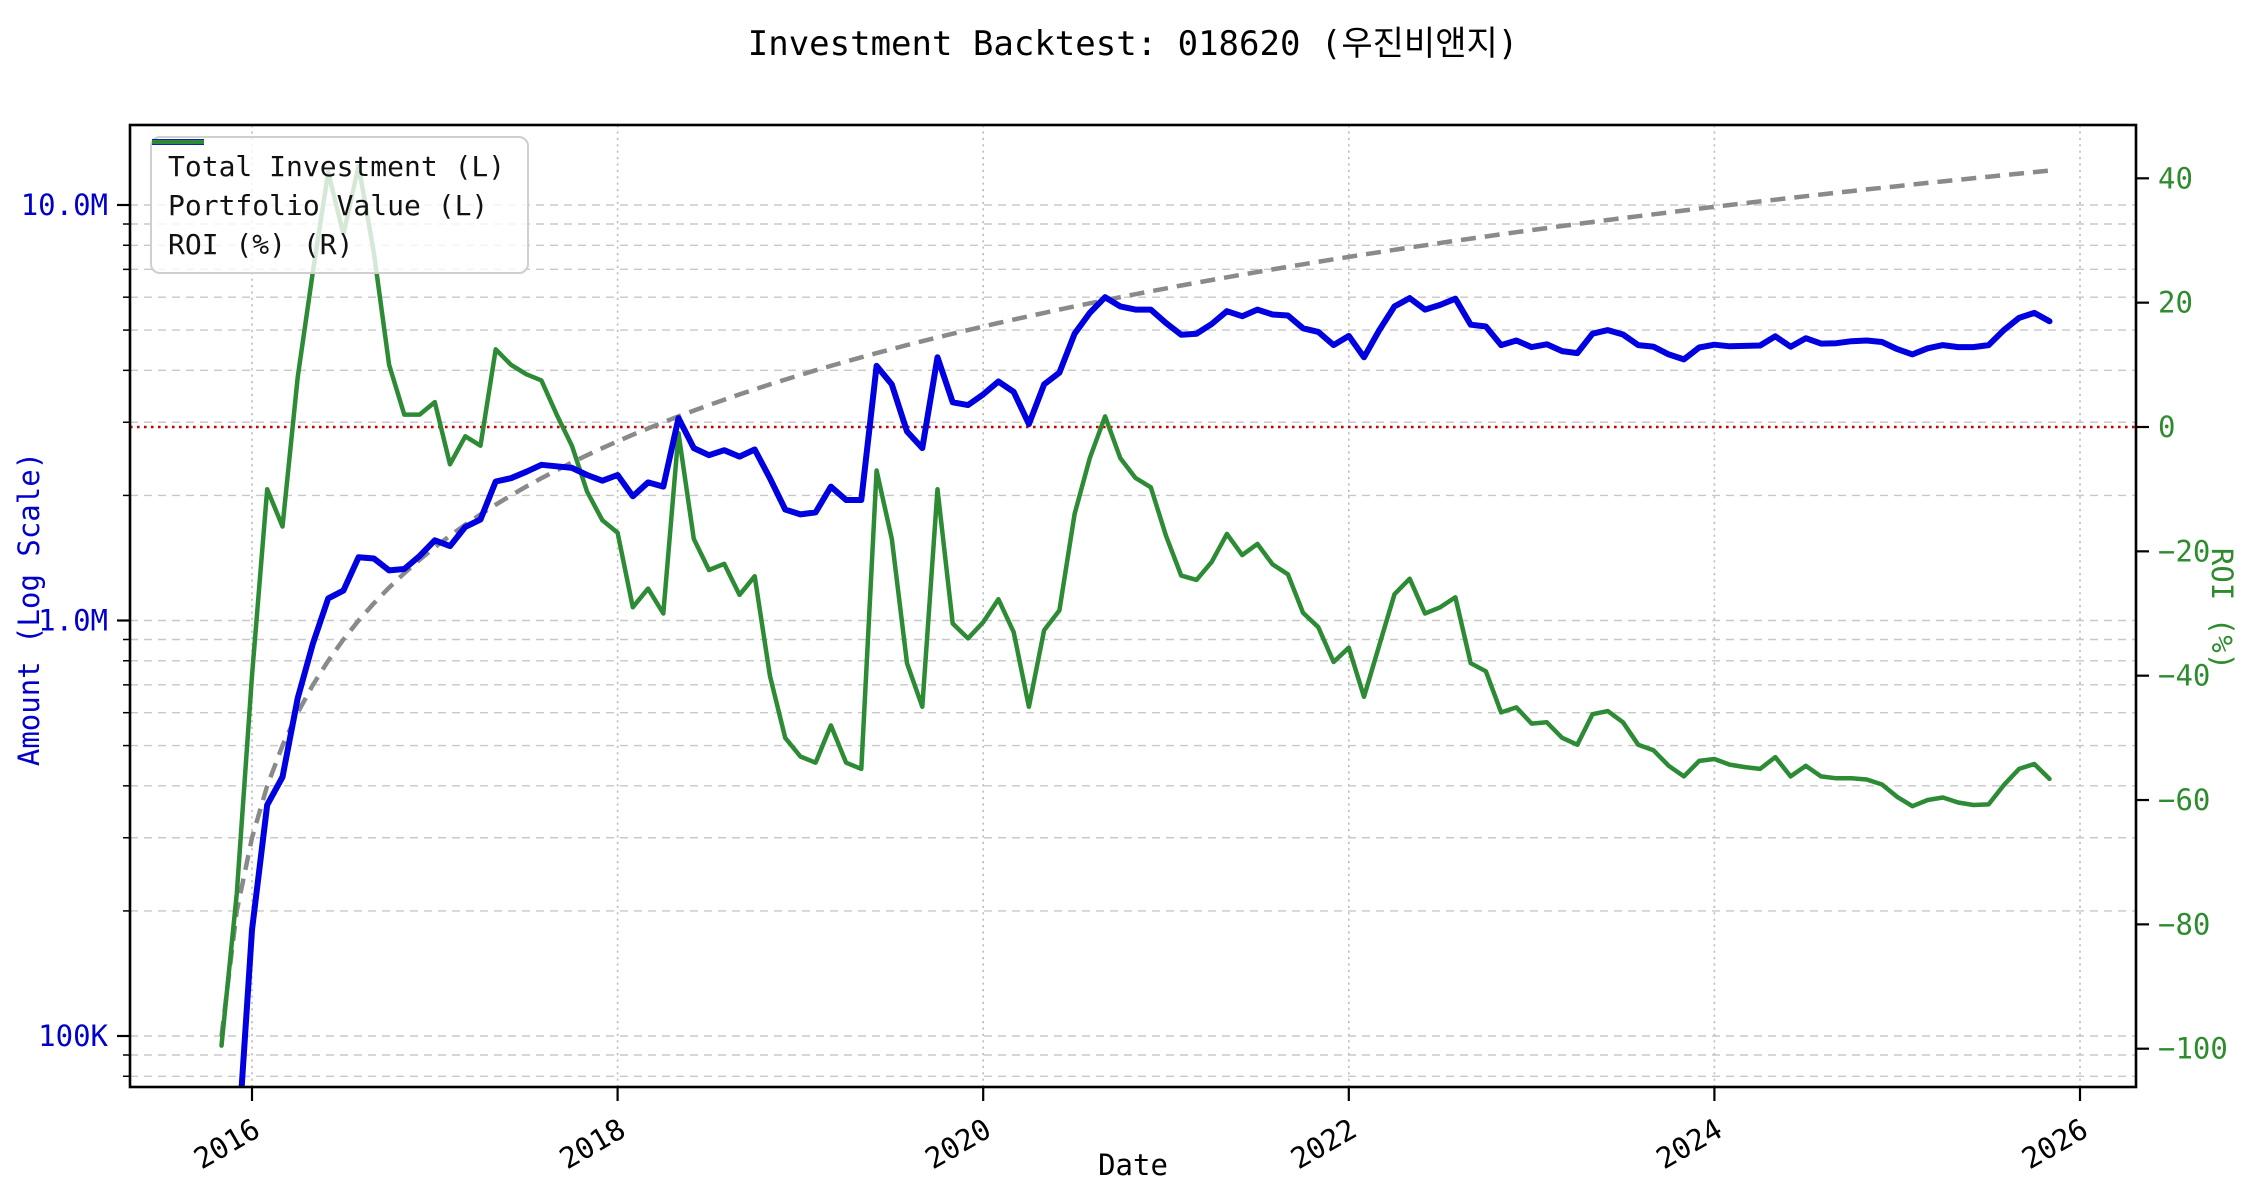  What do you see at coordinates (73, 1036) in the screenshot?
I see `left-tick-label: 100K` at bounding box center [73, 1036].